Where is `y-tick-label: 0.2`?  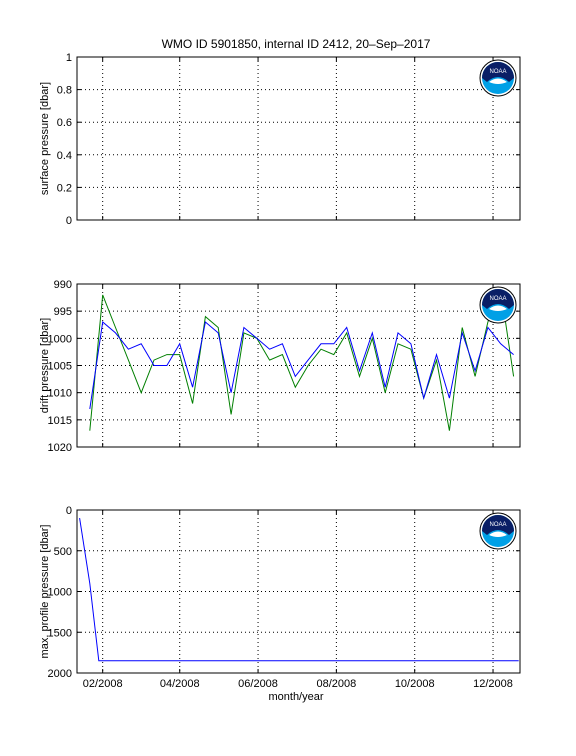
y-tick-label: 0.2 is located at coordinates (64, 188).